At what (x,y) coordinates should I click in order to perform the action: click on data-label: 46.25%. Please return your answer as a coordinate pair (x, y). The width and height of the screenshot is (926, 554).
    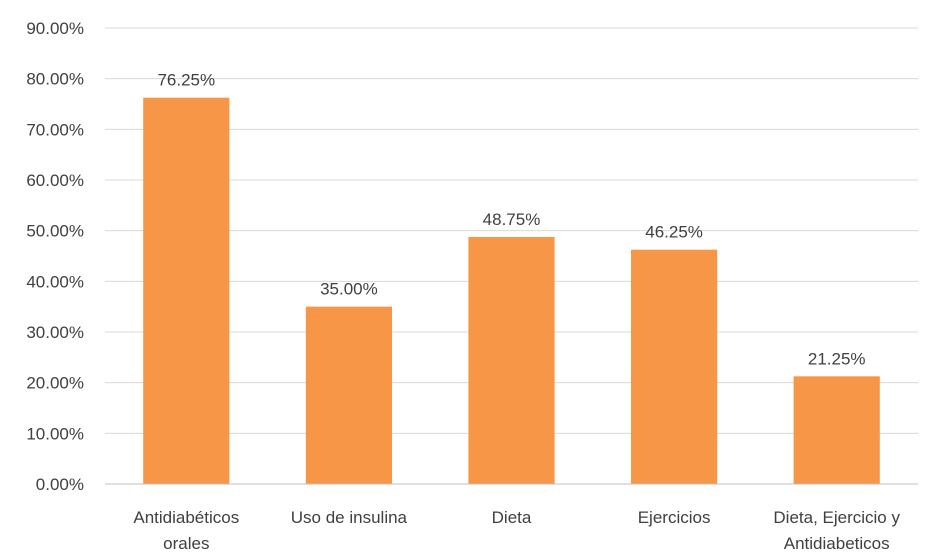
    Looking at the image, I should click on (674, 232).